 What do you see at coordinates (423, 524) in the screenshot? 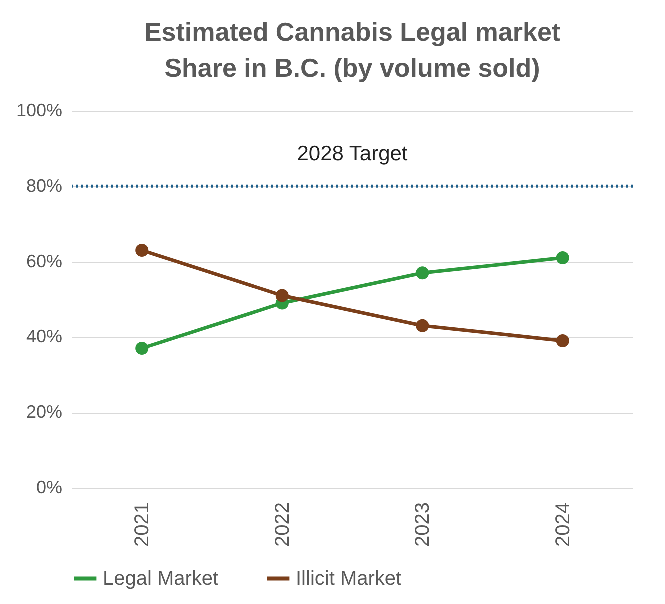
I see `x-tick-label: 2023` at bounding box center [423, 524].